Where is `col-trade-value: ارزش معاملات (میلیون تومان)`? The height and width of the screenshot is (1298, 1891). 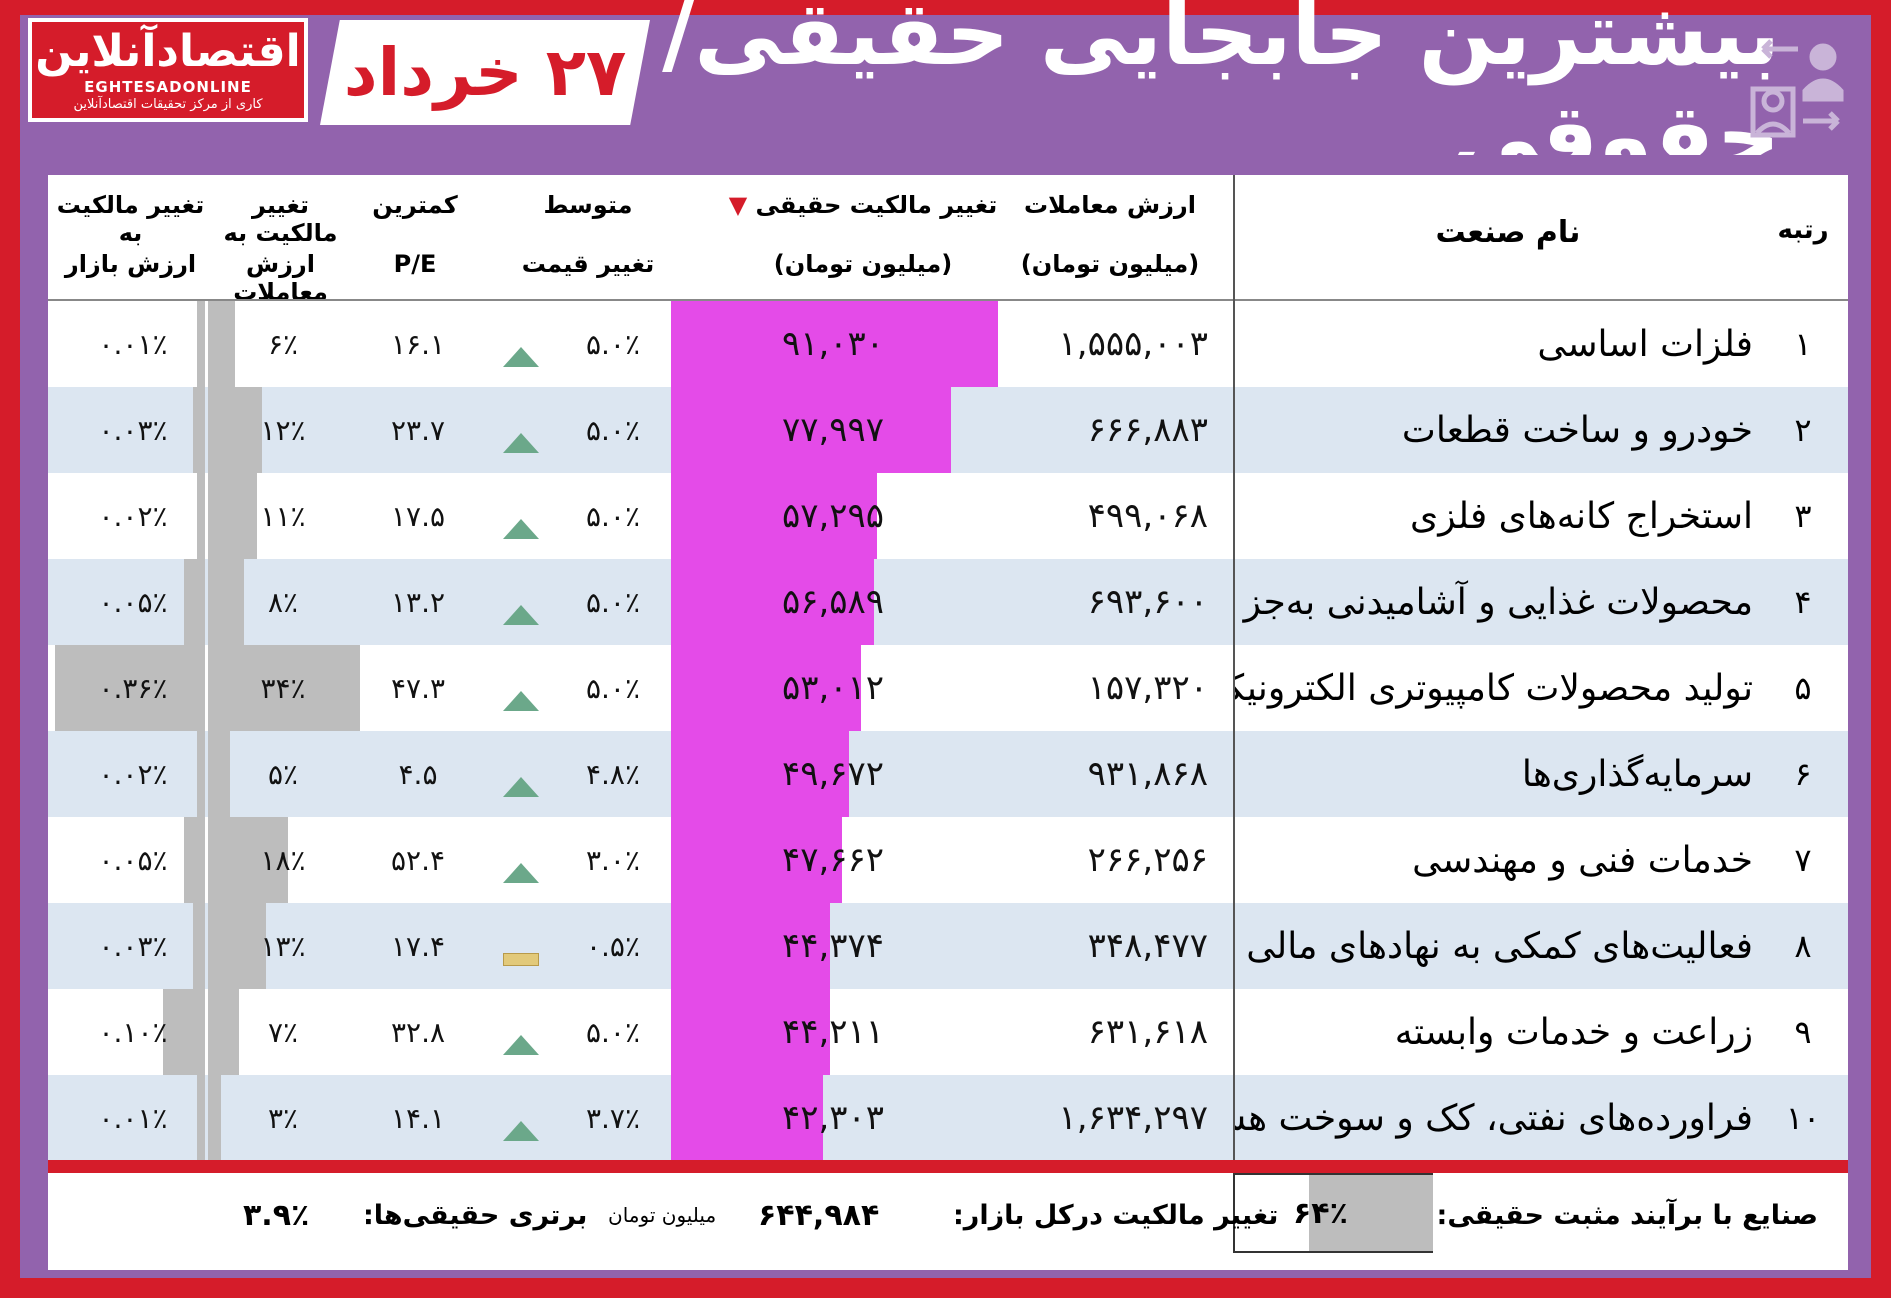
col-trade-value: ارزش معاملات (میلیون تومان) is located at coordinates (1110, 234).